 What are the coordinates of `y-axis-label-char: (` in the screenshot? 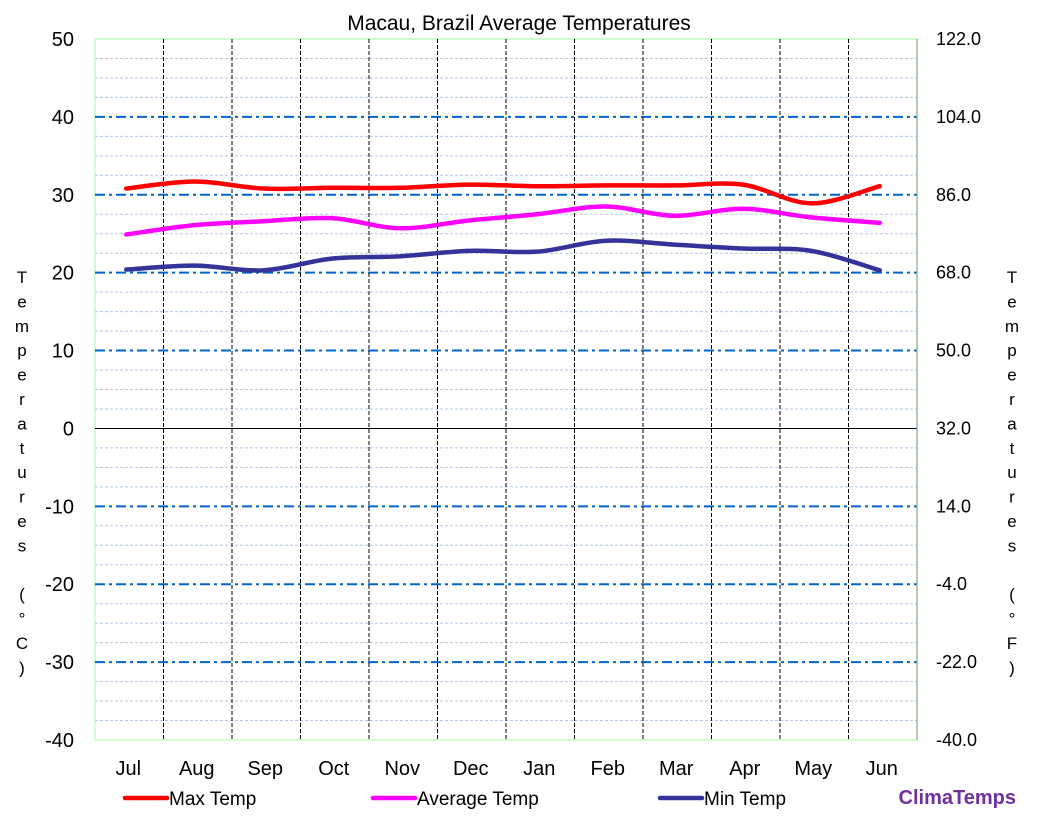 It's located at (22, 594).